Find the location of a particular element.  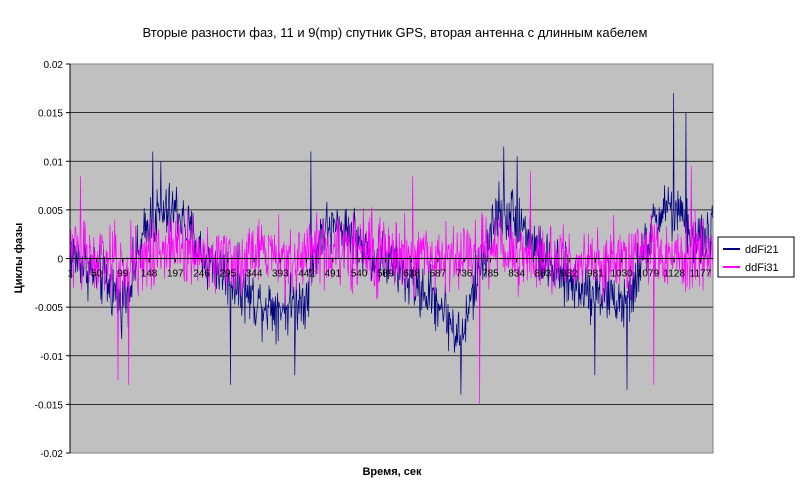

x-tick-label: 99 is located at coordinates (123, 274).